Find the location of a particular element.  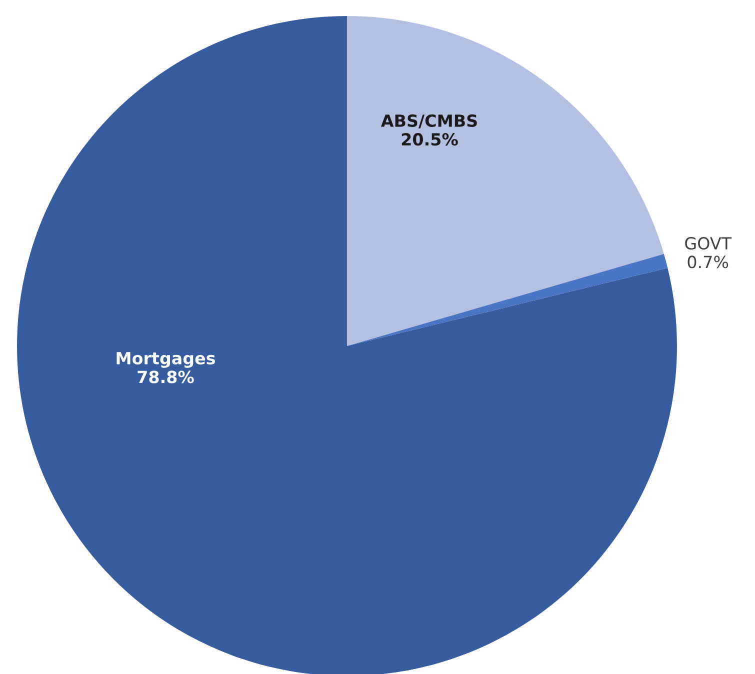

data-label: 20.5% is located at coordinates (430, 139).